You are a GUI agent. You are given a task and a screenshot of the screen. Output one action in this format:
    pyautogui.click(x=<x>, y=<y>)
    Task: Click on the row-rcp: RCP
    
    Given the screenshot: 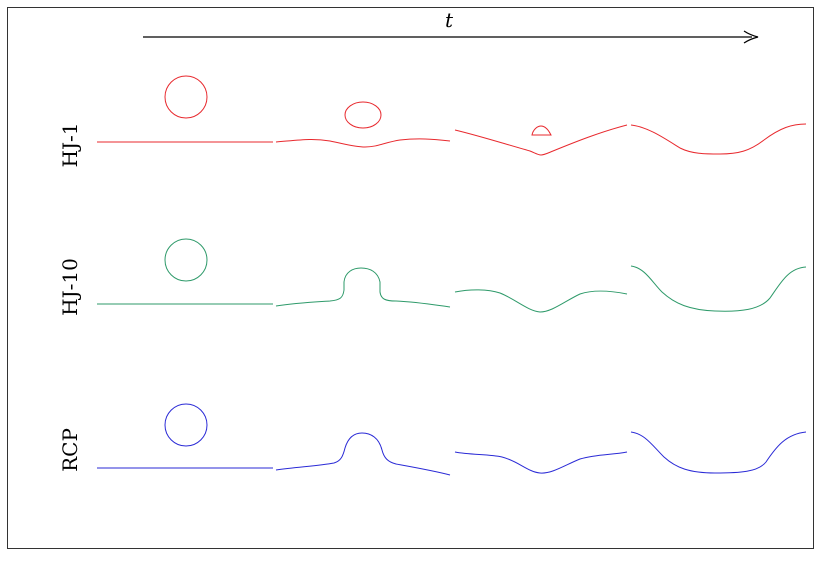 What is the action you would take?
    pyautogui.click(x=432, y=439)
    